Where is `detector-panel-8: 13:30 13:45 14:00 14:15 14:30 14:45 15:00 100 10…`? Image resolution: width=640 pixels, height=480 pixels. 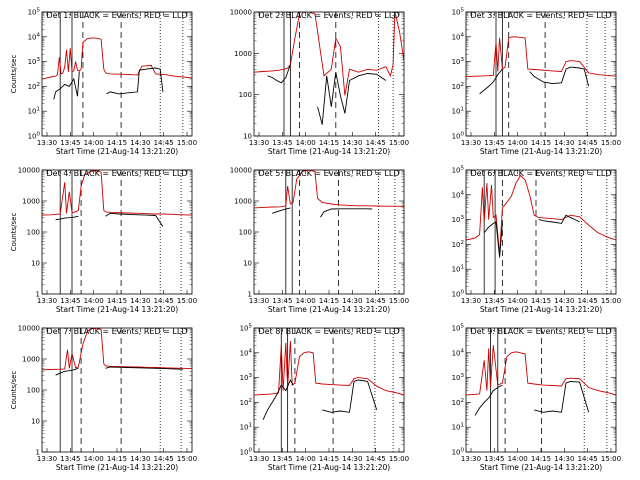
detector-panel-8: 13:30 13:45 14:00 14:15 14:30 14:45 15:00 100 10… is located at coordinates (325, 398).